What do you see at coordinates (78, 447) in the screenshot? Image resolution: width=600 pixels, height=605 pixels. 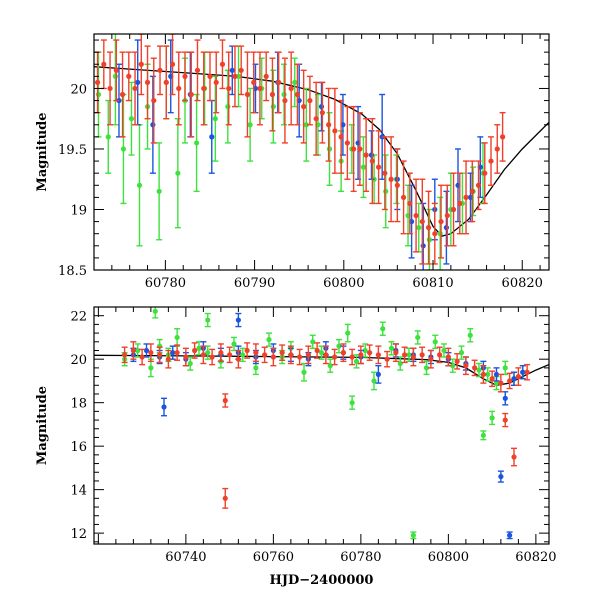 I see `y-tick-label: 16` at bounding box center [78, 447].